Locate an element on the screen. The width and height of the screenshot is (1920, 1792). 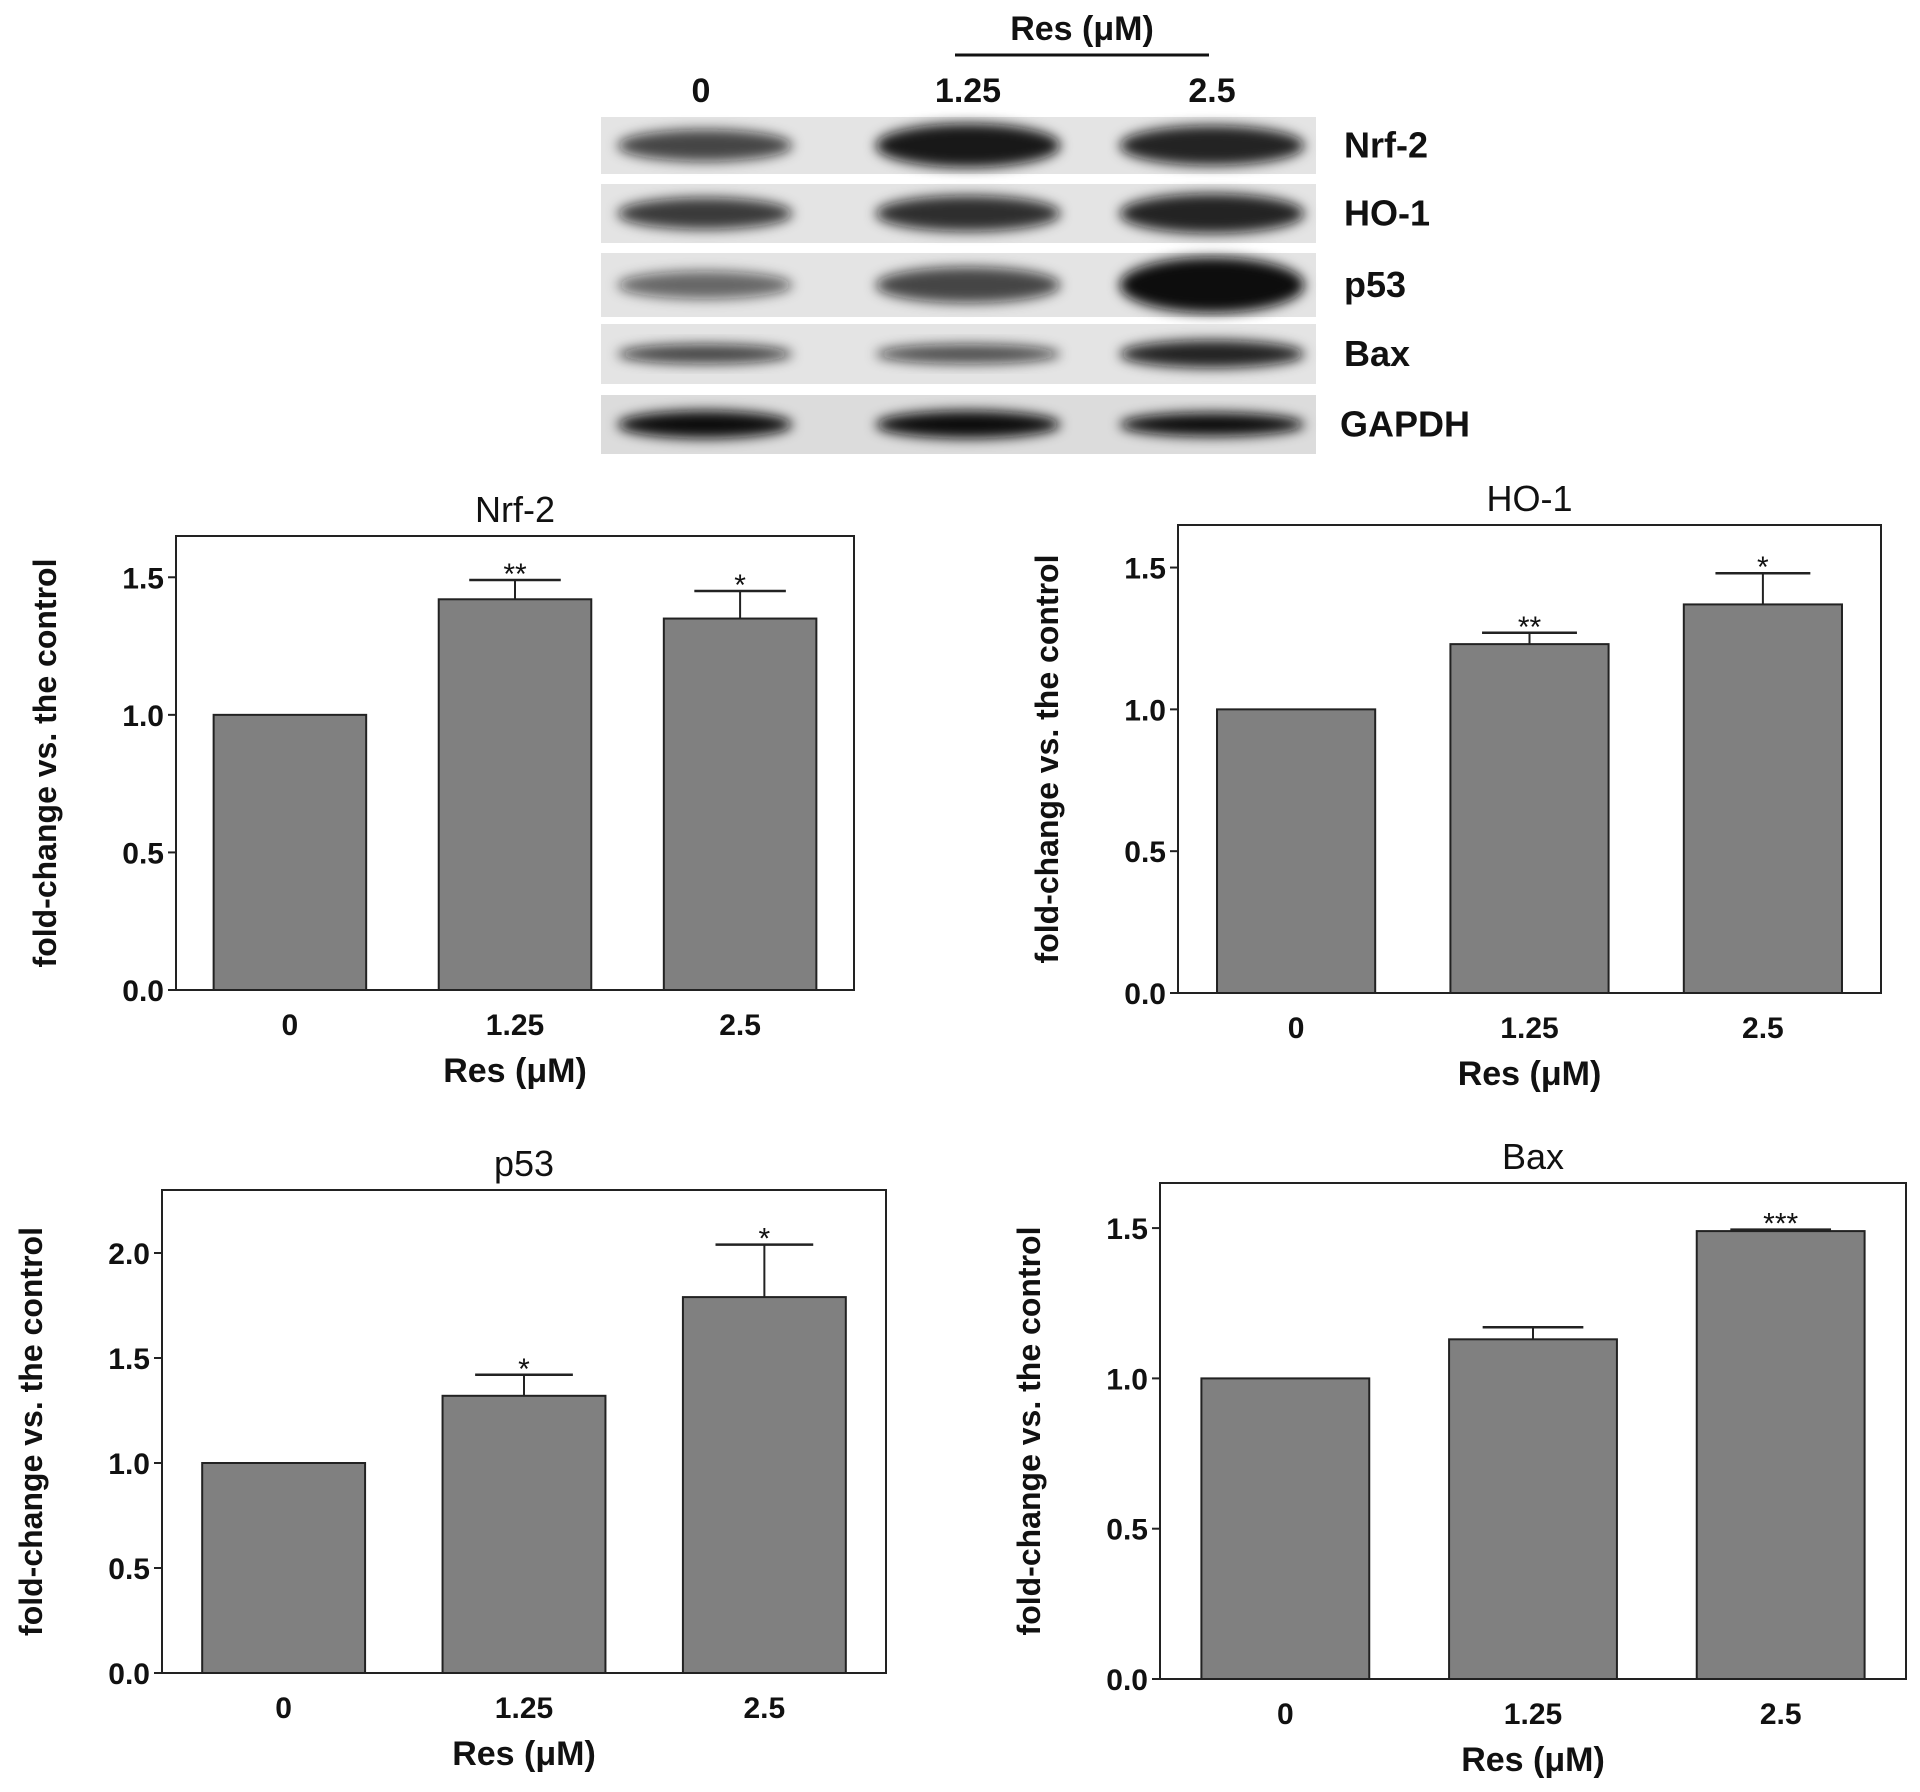
lane-label: 2.5 is located at coordinates (1211, 91).